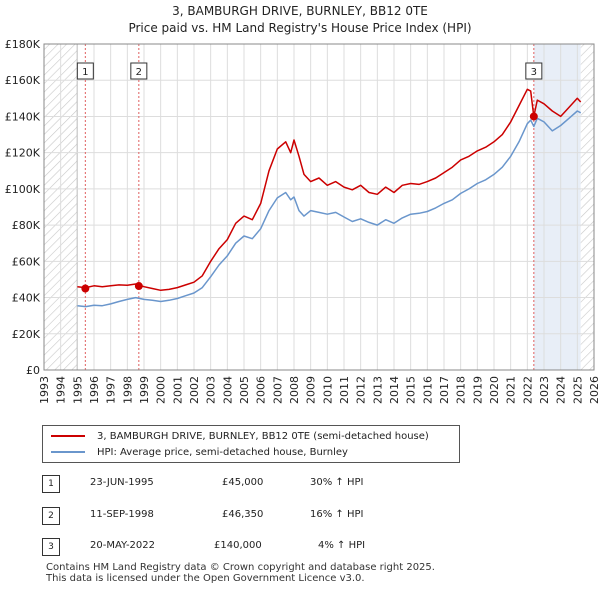 This screenshot has width=600, height=590. What do you see at coordinates (238, 545) in the screenshot?
I see `transaction-price: £140,000` at bounding box center [238, 545].